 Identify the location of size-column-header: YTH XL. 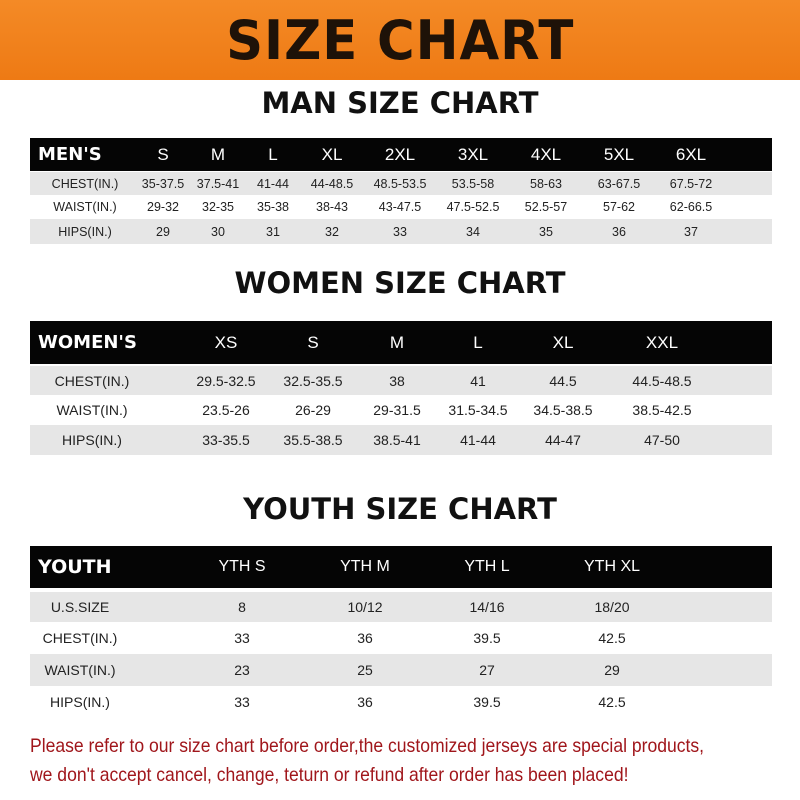
(612, 566).